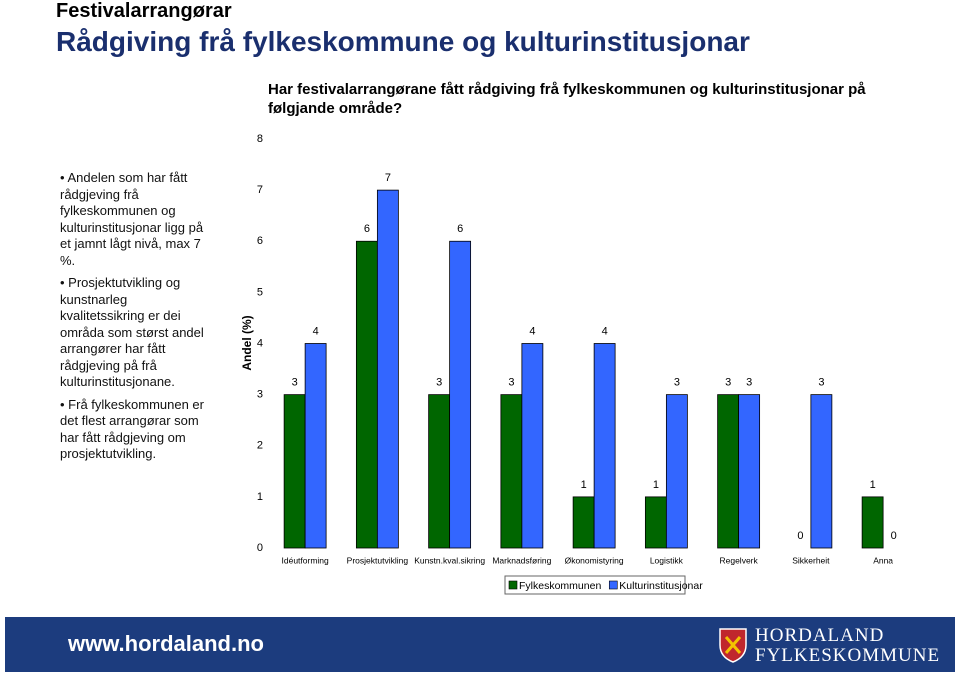  What do you see at coordinates (306, 560) in the screenshot?
I see `x-tick-label: Idéutforming` at bounding box center [306, 560].